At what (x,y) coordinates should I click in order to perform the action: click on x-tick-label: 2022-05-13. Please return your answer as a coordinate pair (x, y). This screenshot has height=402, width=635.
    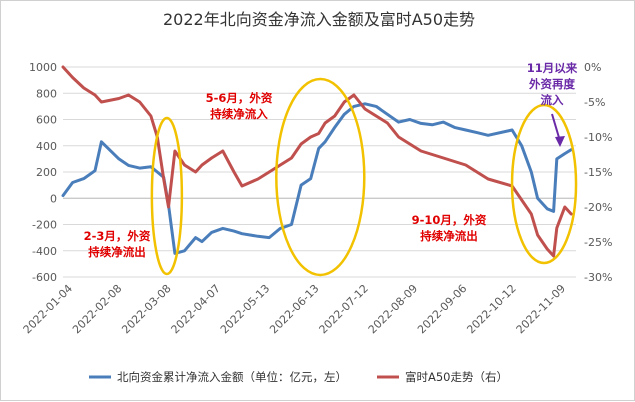
    Looking at the image, I should click on (245, 309).